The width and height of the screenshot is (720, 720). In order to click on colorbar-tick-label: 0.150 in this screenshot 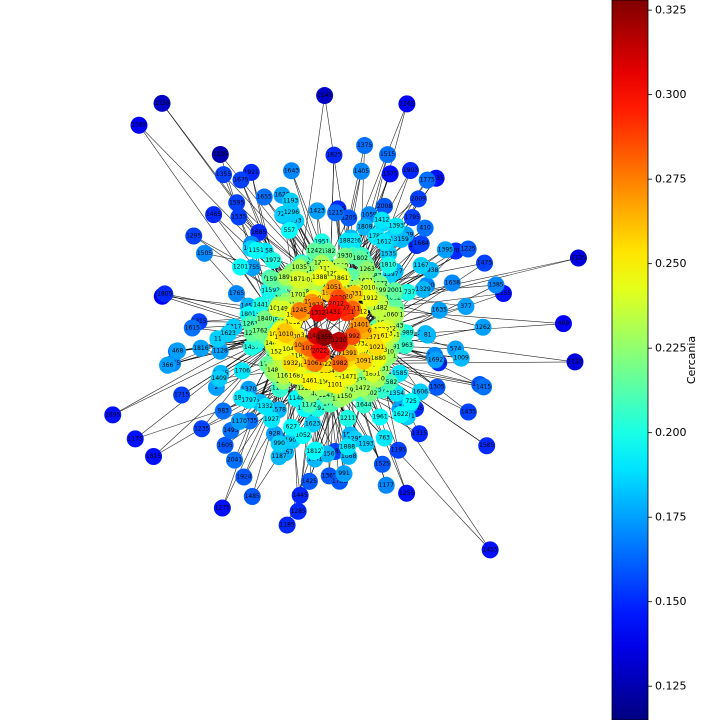, I will do `click(671, 601)`.